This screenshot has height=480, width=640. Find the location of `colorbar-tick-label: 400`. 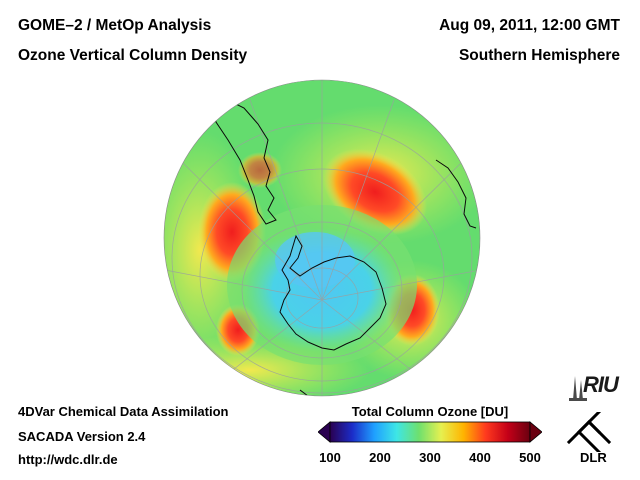

colorbar-tick-label: 400 is located at coordinates (480, 457).